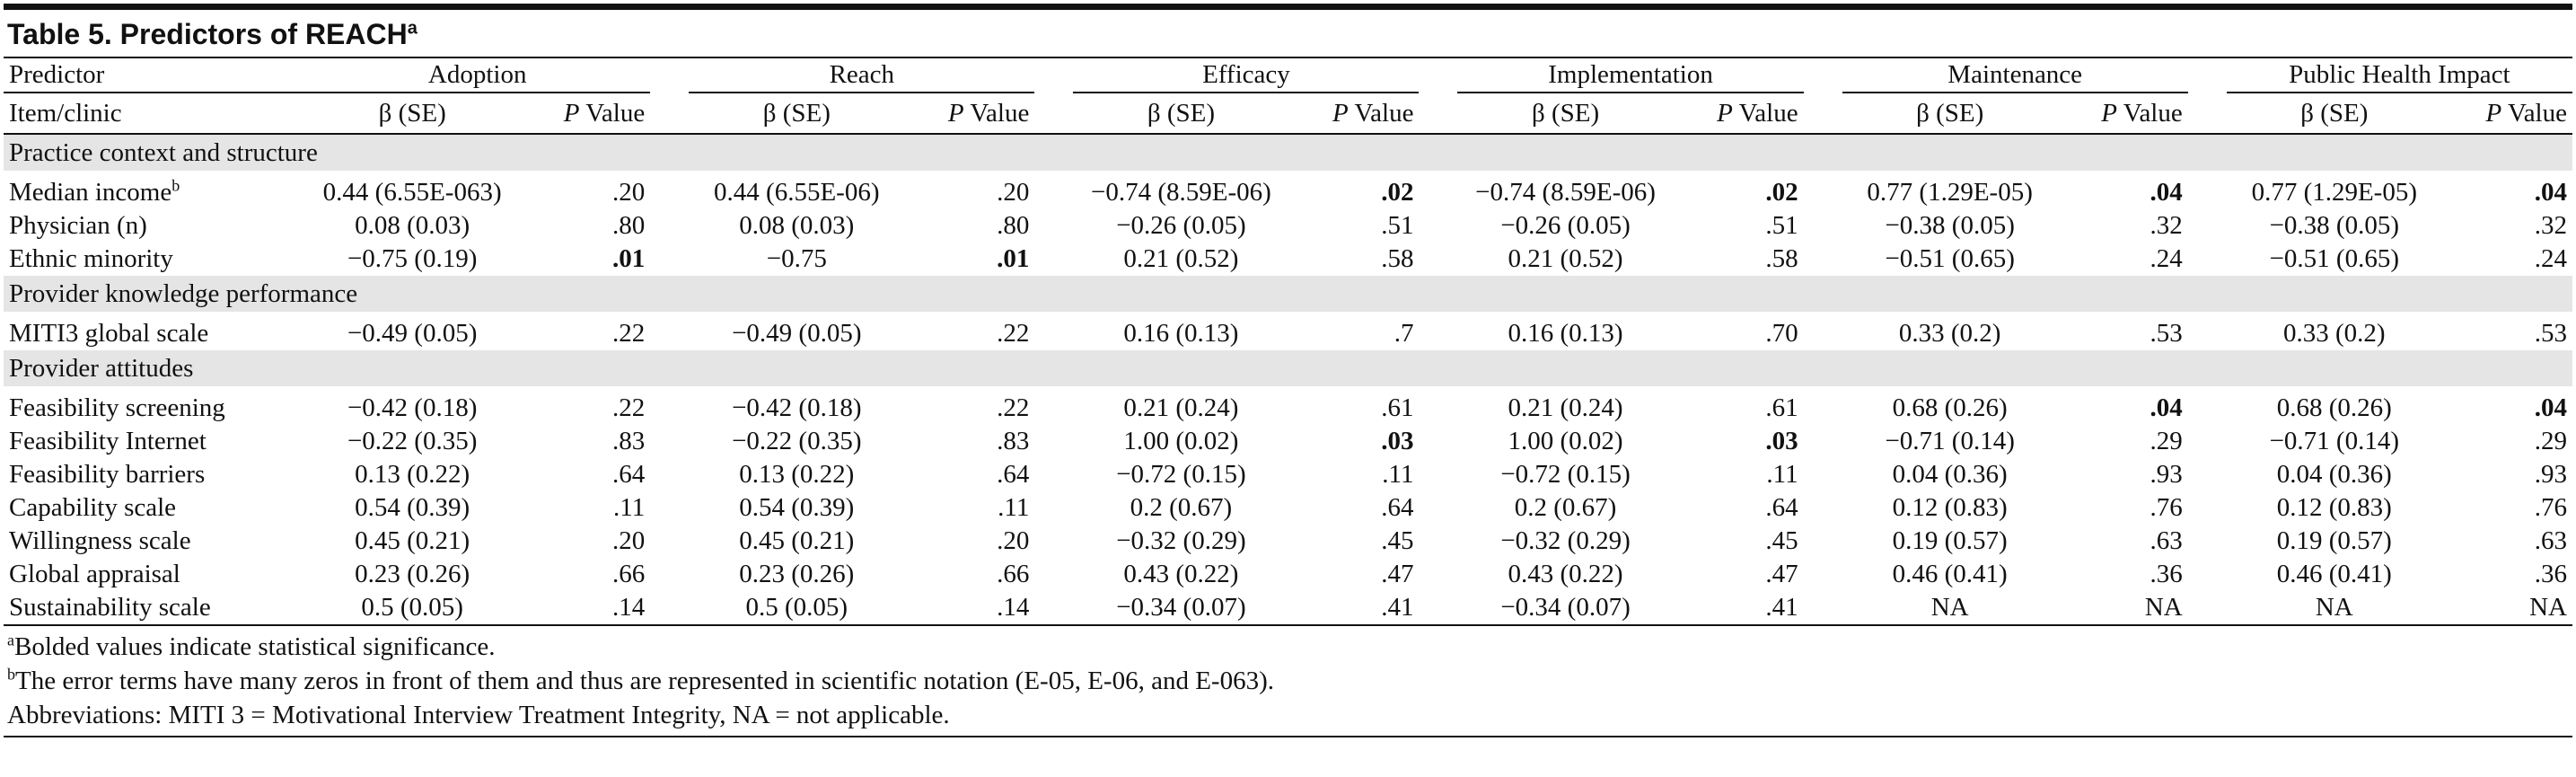 This screenshot has width=2576, height=777. I want to click on p-rest: Value, so click(613, 113).